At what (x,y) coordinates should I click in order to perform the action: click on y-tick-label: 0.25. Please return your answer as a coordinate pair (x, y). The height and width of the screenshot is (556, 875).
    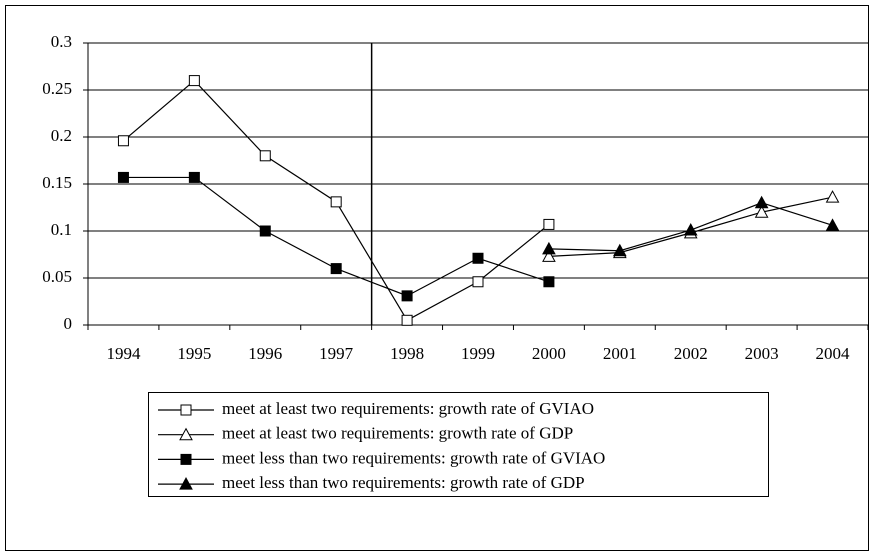
    Looking at the image, I should click on (57, 88).